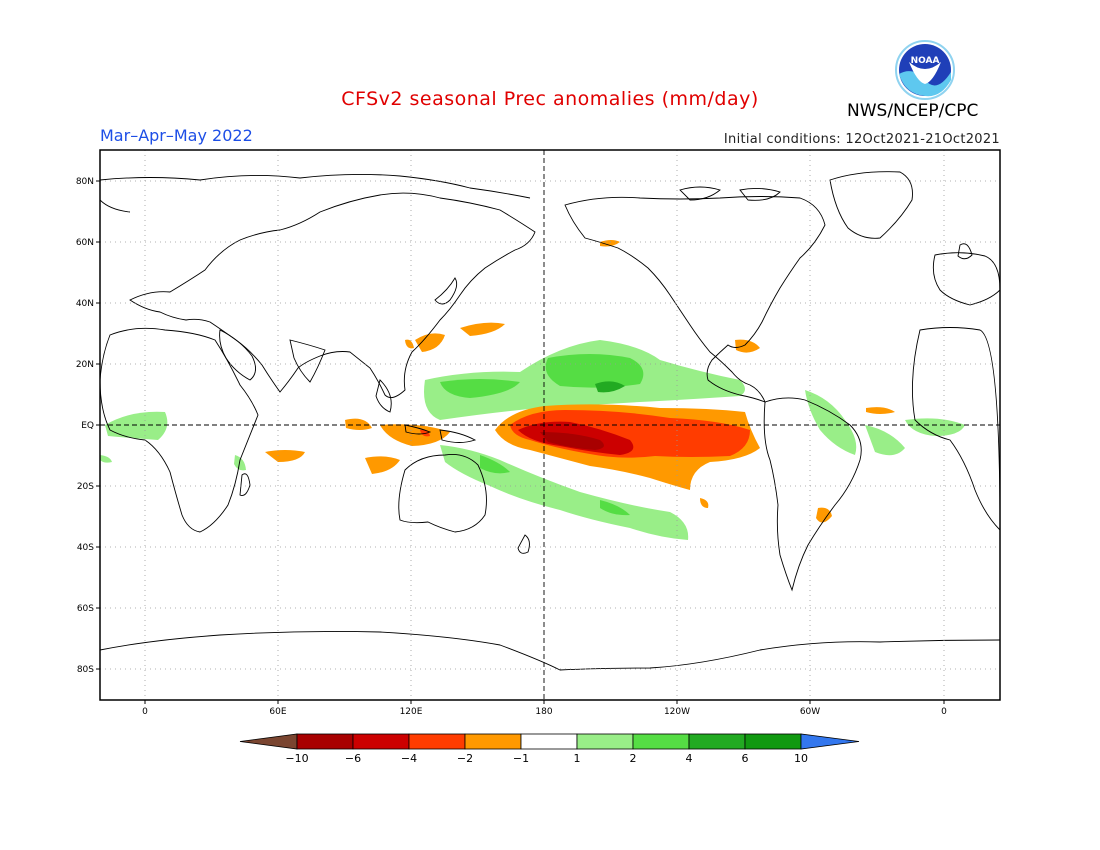 Image resolution: width=1100 pixels, height=850 pixels. I want to click on colorbar: −10 −6 −4 −2 −1 1 2 4 6 10, so click(549, 749).